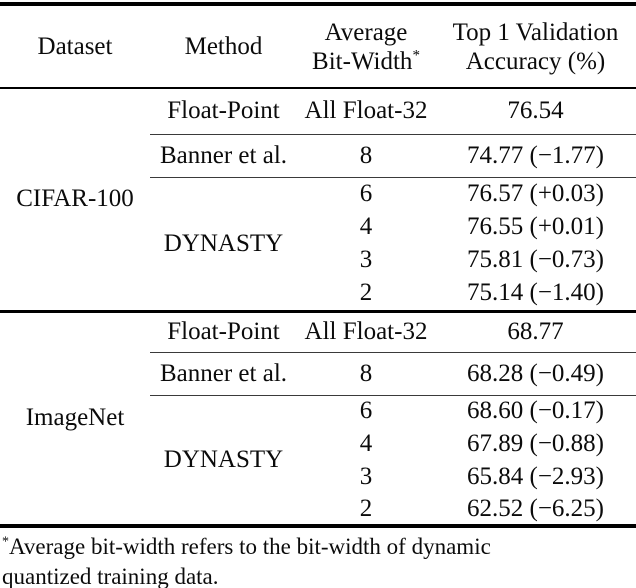  Describe the element at coordinates (535, 32) in the screenshot. I see `header-accuracy-line1: Top 1 Validation` at that location.